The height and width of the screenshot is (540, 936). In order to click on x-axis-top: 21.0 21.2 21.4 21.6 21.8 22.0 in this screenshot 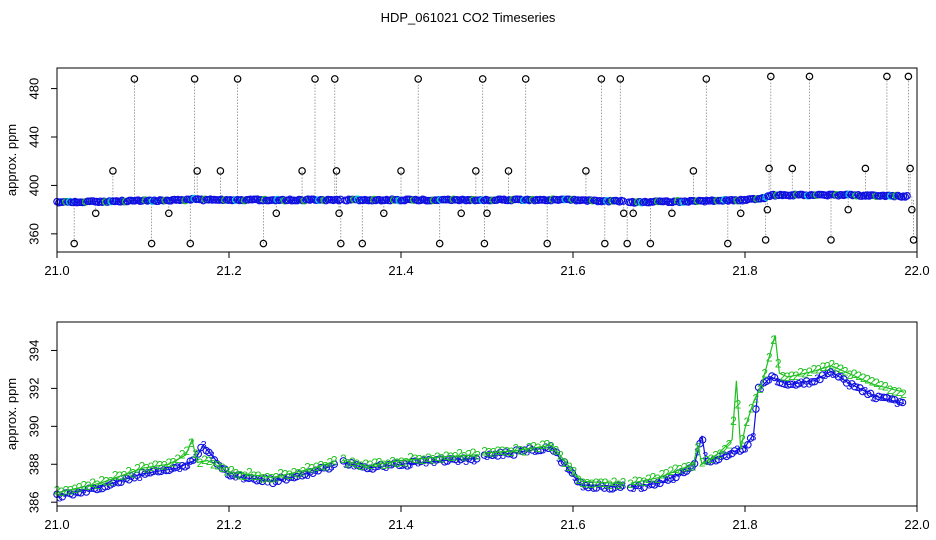, I will do `click(487, 265)`.